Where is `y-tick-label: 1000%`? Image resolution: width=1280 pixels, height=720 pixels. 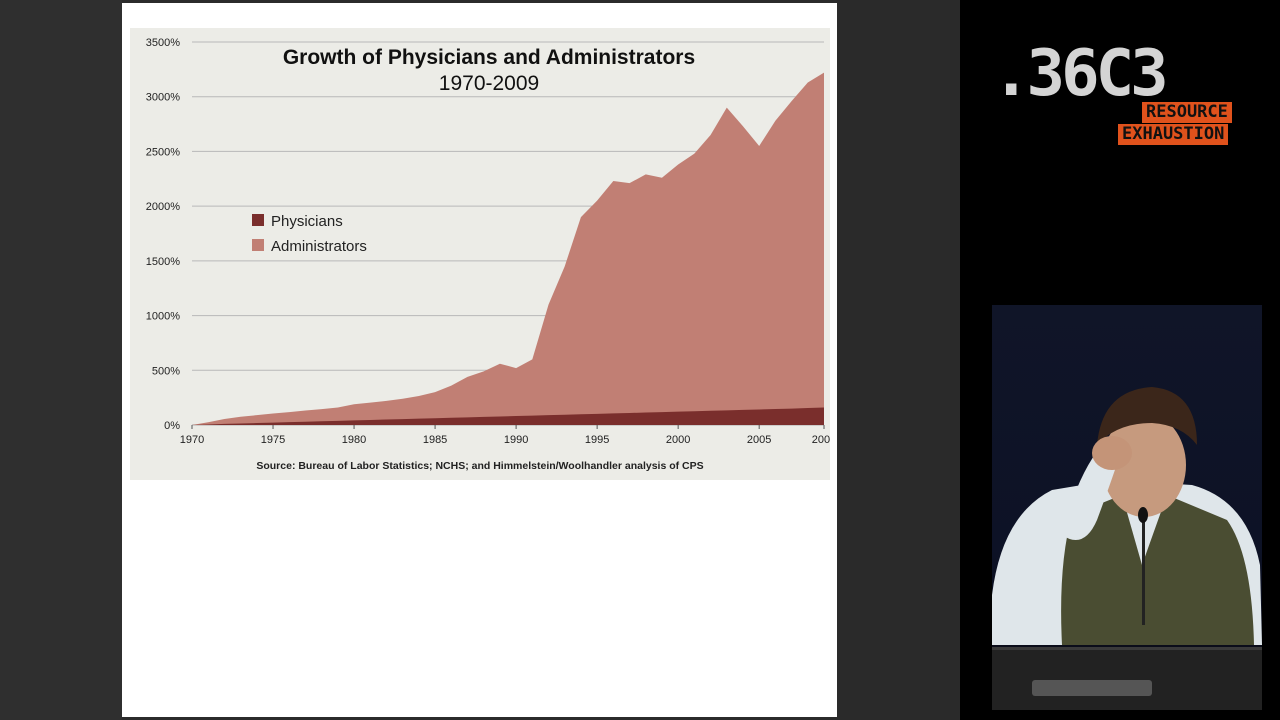
y-tick-label: 1000% is located at coordinates (163, 317).